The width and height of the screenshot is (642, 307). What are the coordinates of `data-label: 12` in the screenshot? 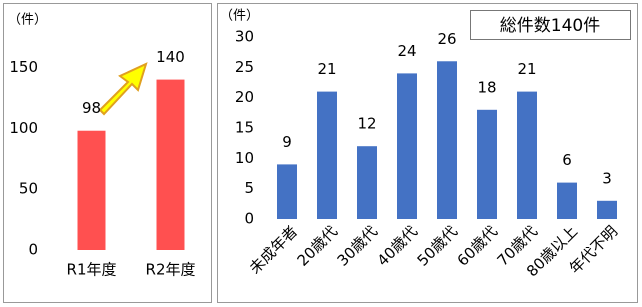 It's located at (366, 124).